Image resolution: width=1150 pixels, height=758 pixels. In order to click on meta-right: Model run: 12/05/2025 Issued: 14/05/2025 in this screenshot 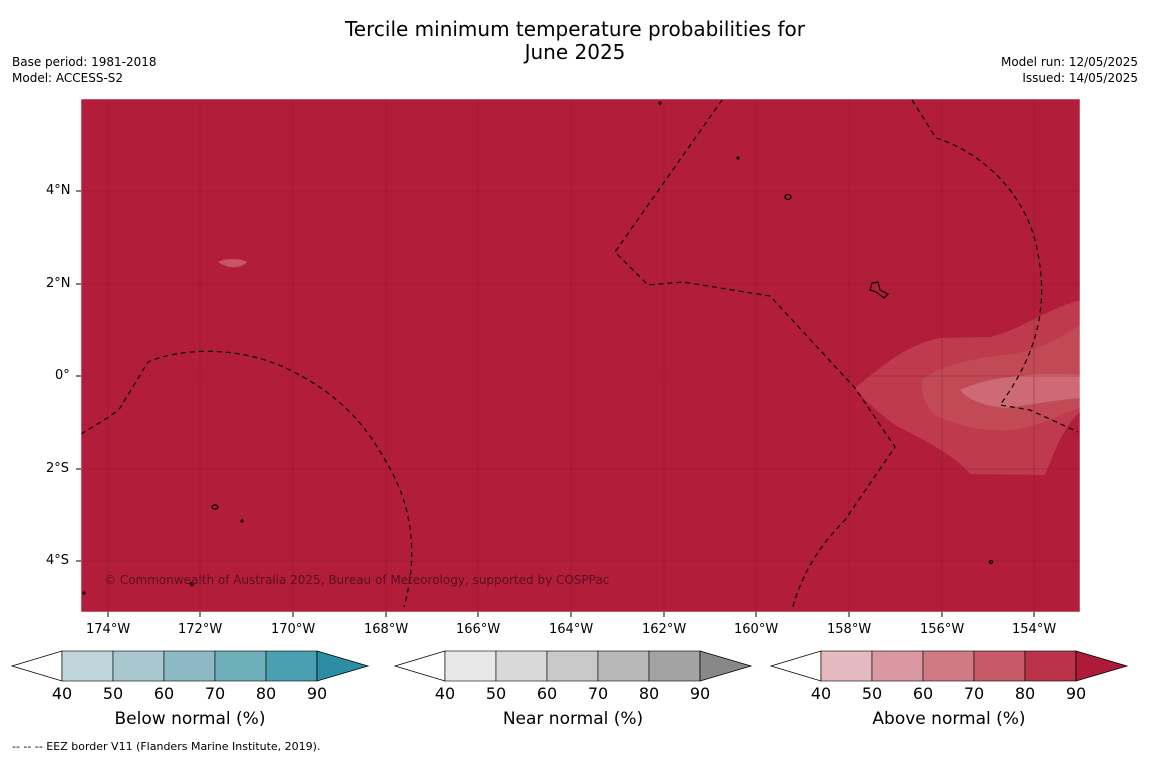, I will do `click(1069, 70)`.